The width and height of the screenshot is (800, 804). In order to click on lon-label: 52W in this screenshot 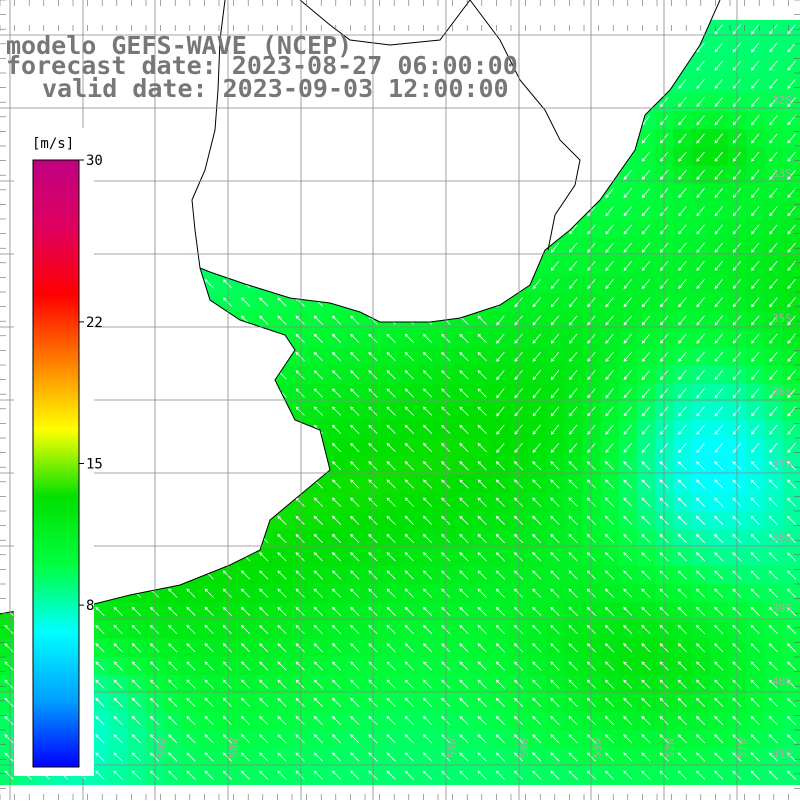, I will do `click(670, 748)`.